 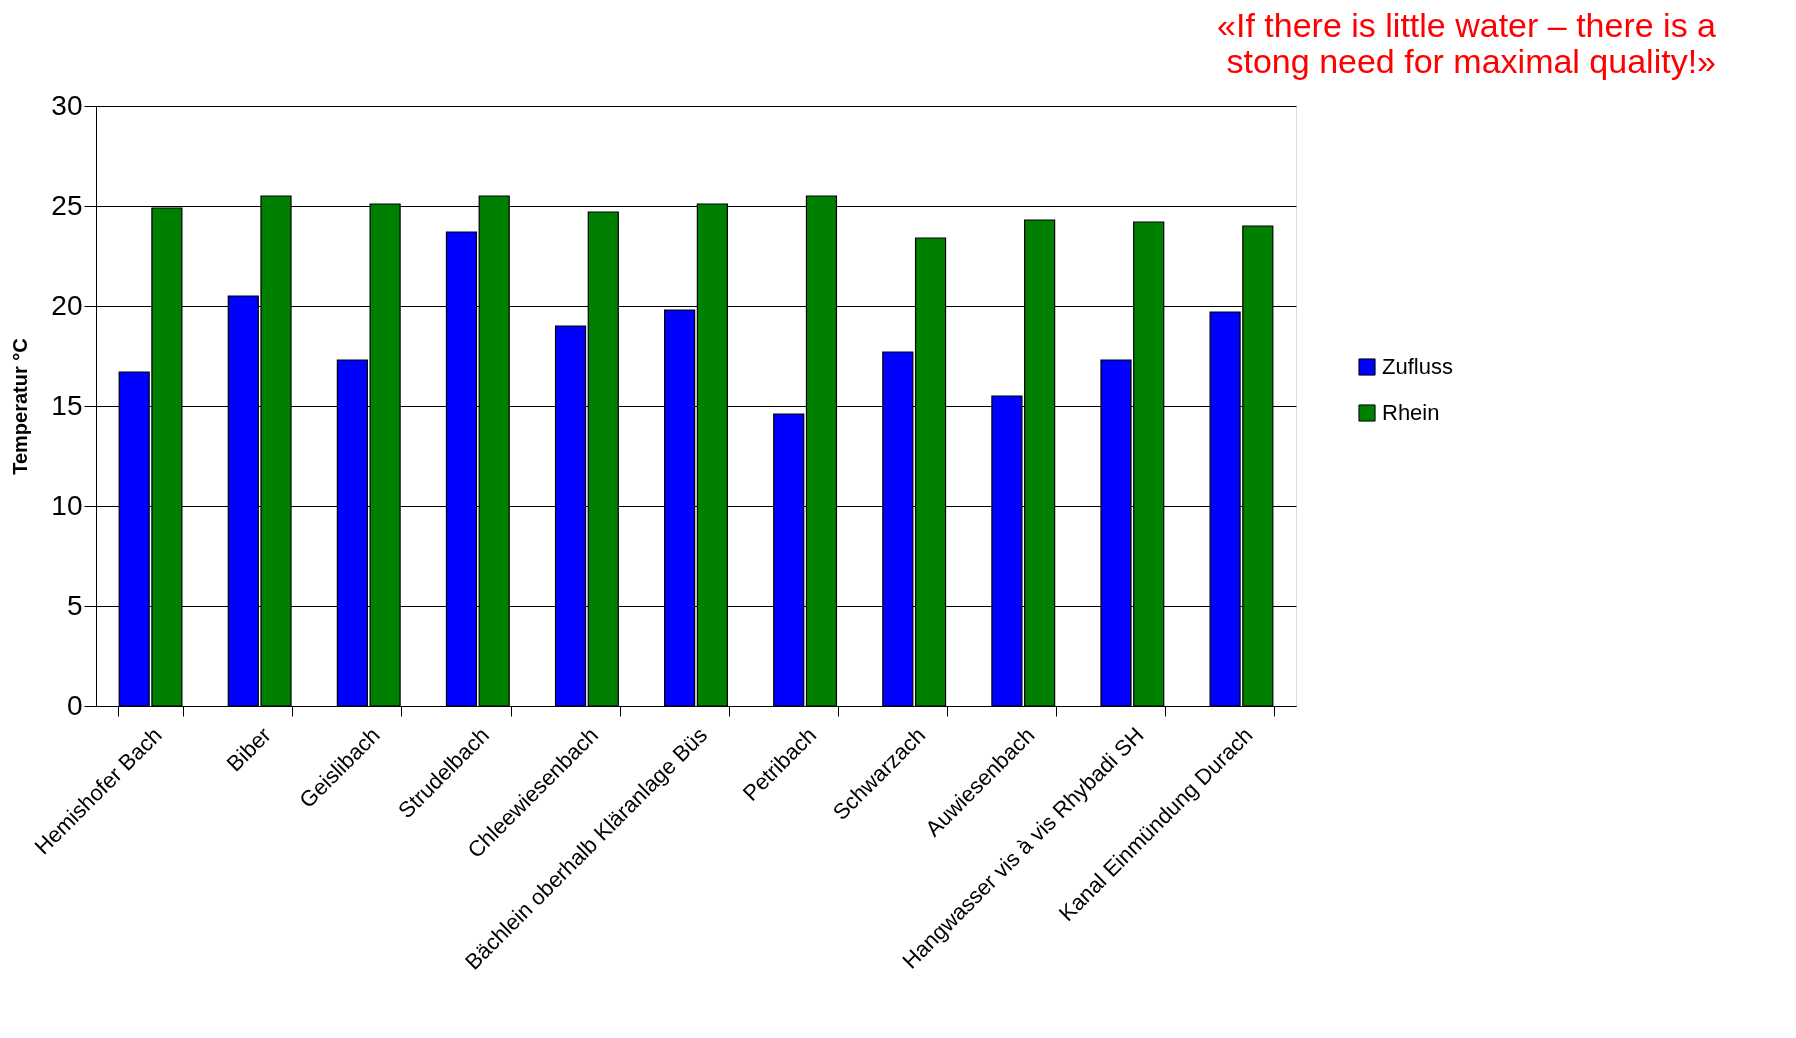 What do you see at coordinates (74, 705) in the screenshot?
I see `y-tick-label: 0` at bounding box center [74, 705].